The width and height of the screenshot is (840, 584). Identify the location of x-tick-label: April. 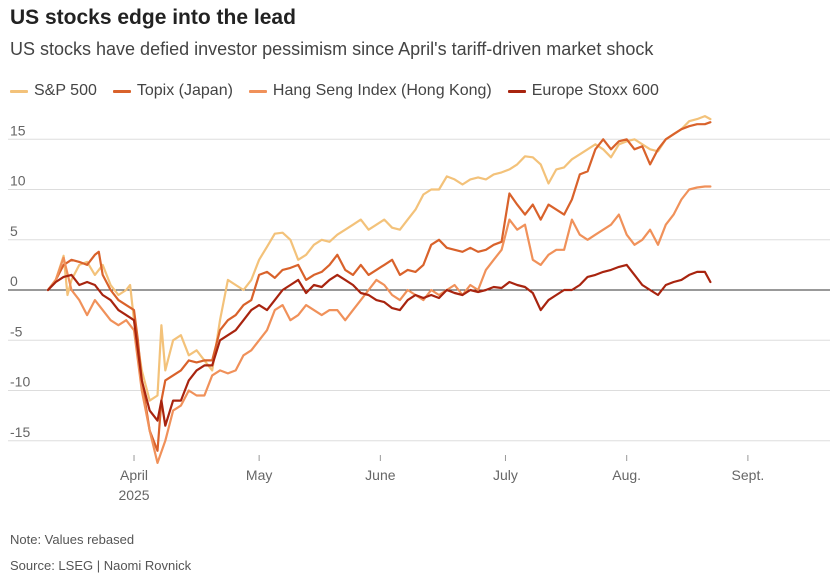
(134, 475).